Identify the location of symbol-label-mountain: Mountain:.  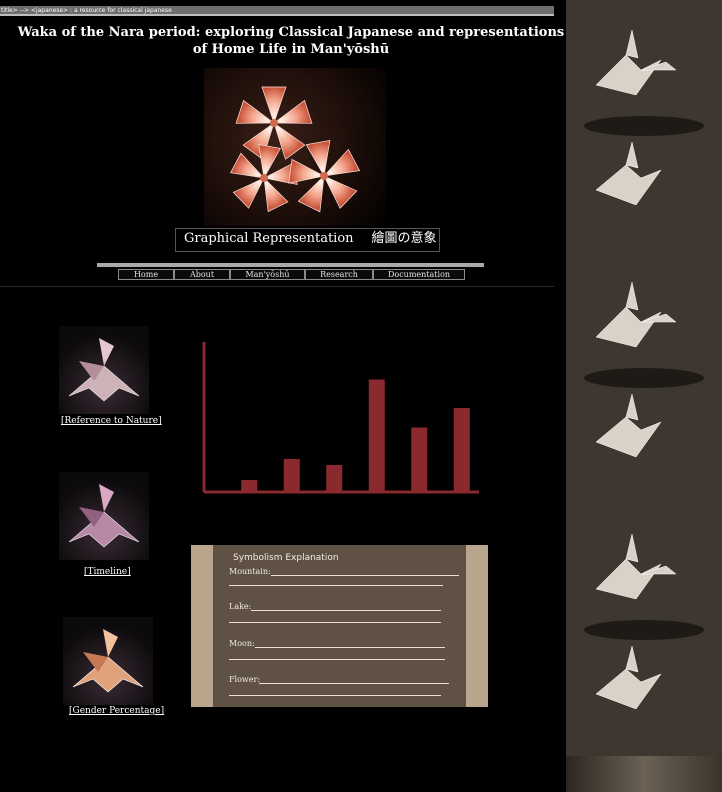
(250, 571).